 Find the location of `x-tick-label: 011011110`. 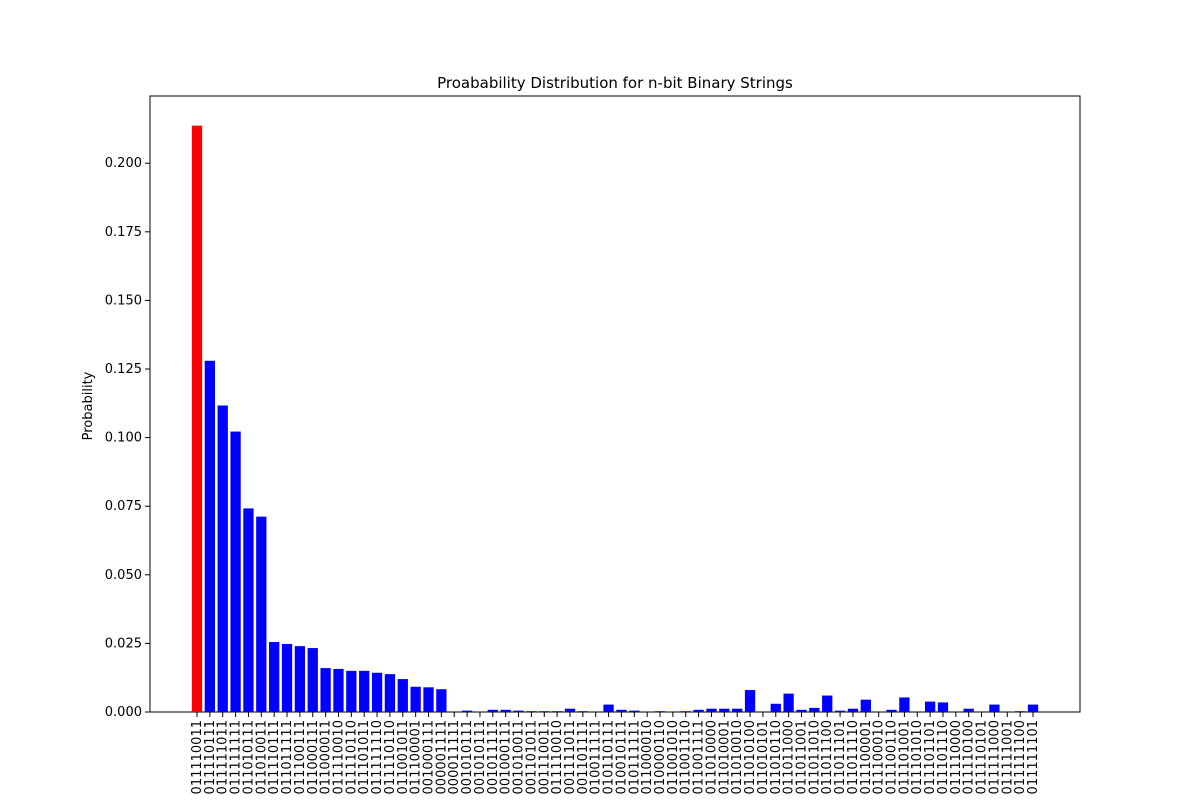

x-tick-label: 011011110 is located at coordinates (853, 757).